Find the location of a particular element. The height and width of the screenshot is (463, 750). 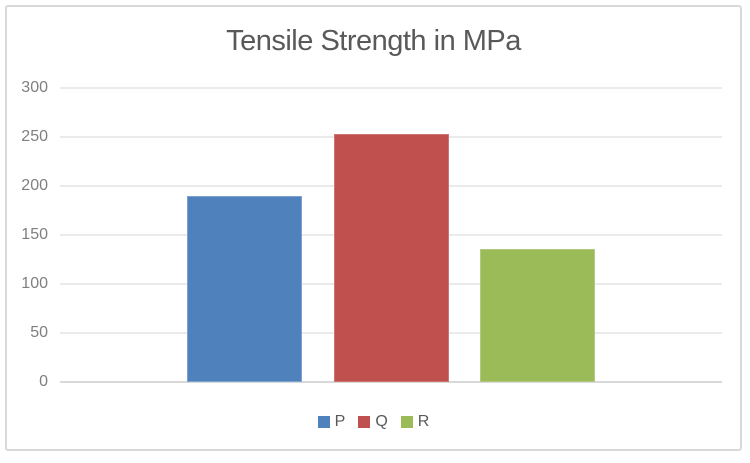

bar-Q is located at coordinates (391, 258).